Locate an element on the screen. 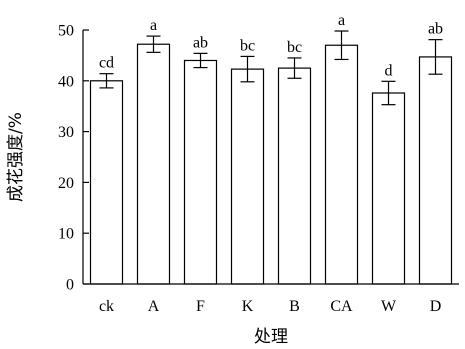 The height and width of the screenshot is (349, 465). x-axis-title: 处理 is located at coordinates (271, 337).